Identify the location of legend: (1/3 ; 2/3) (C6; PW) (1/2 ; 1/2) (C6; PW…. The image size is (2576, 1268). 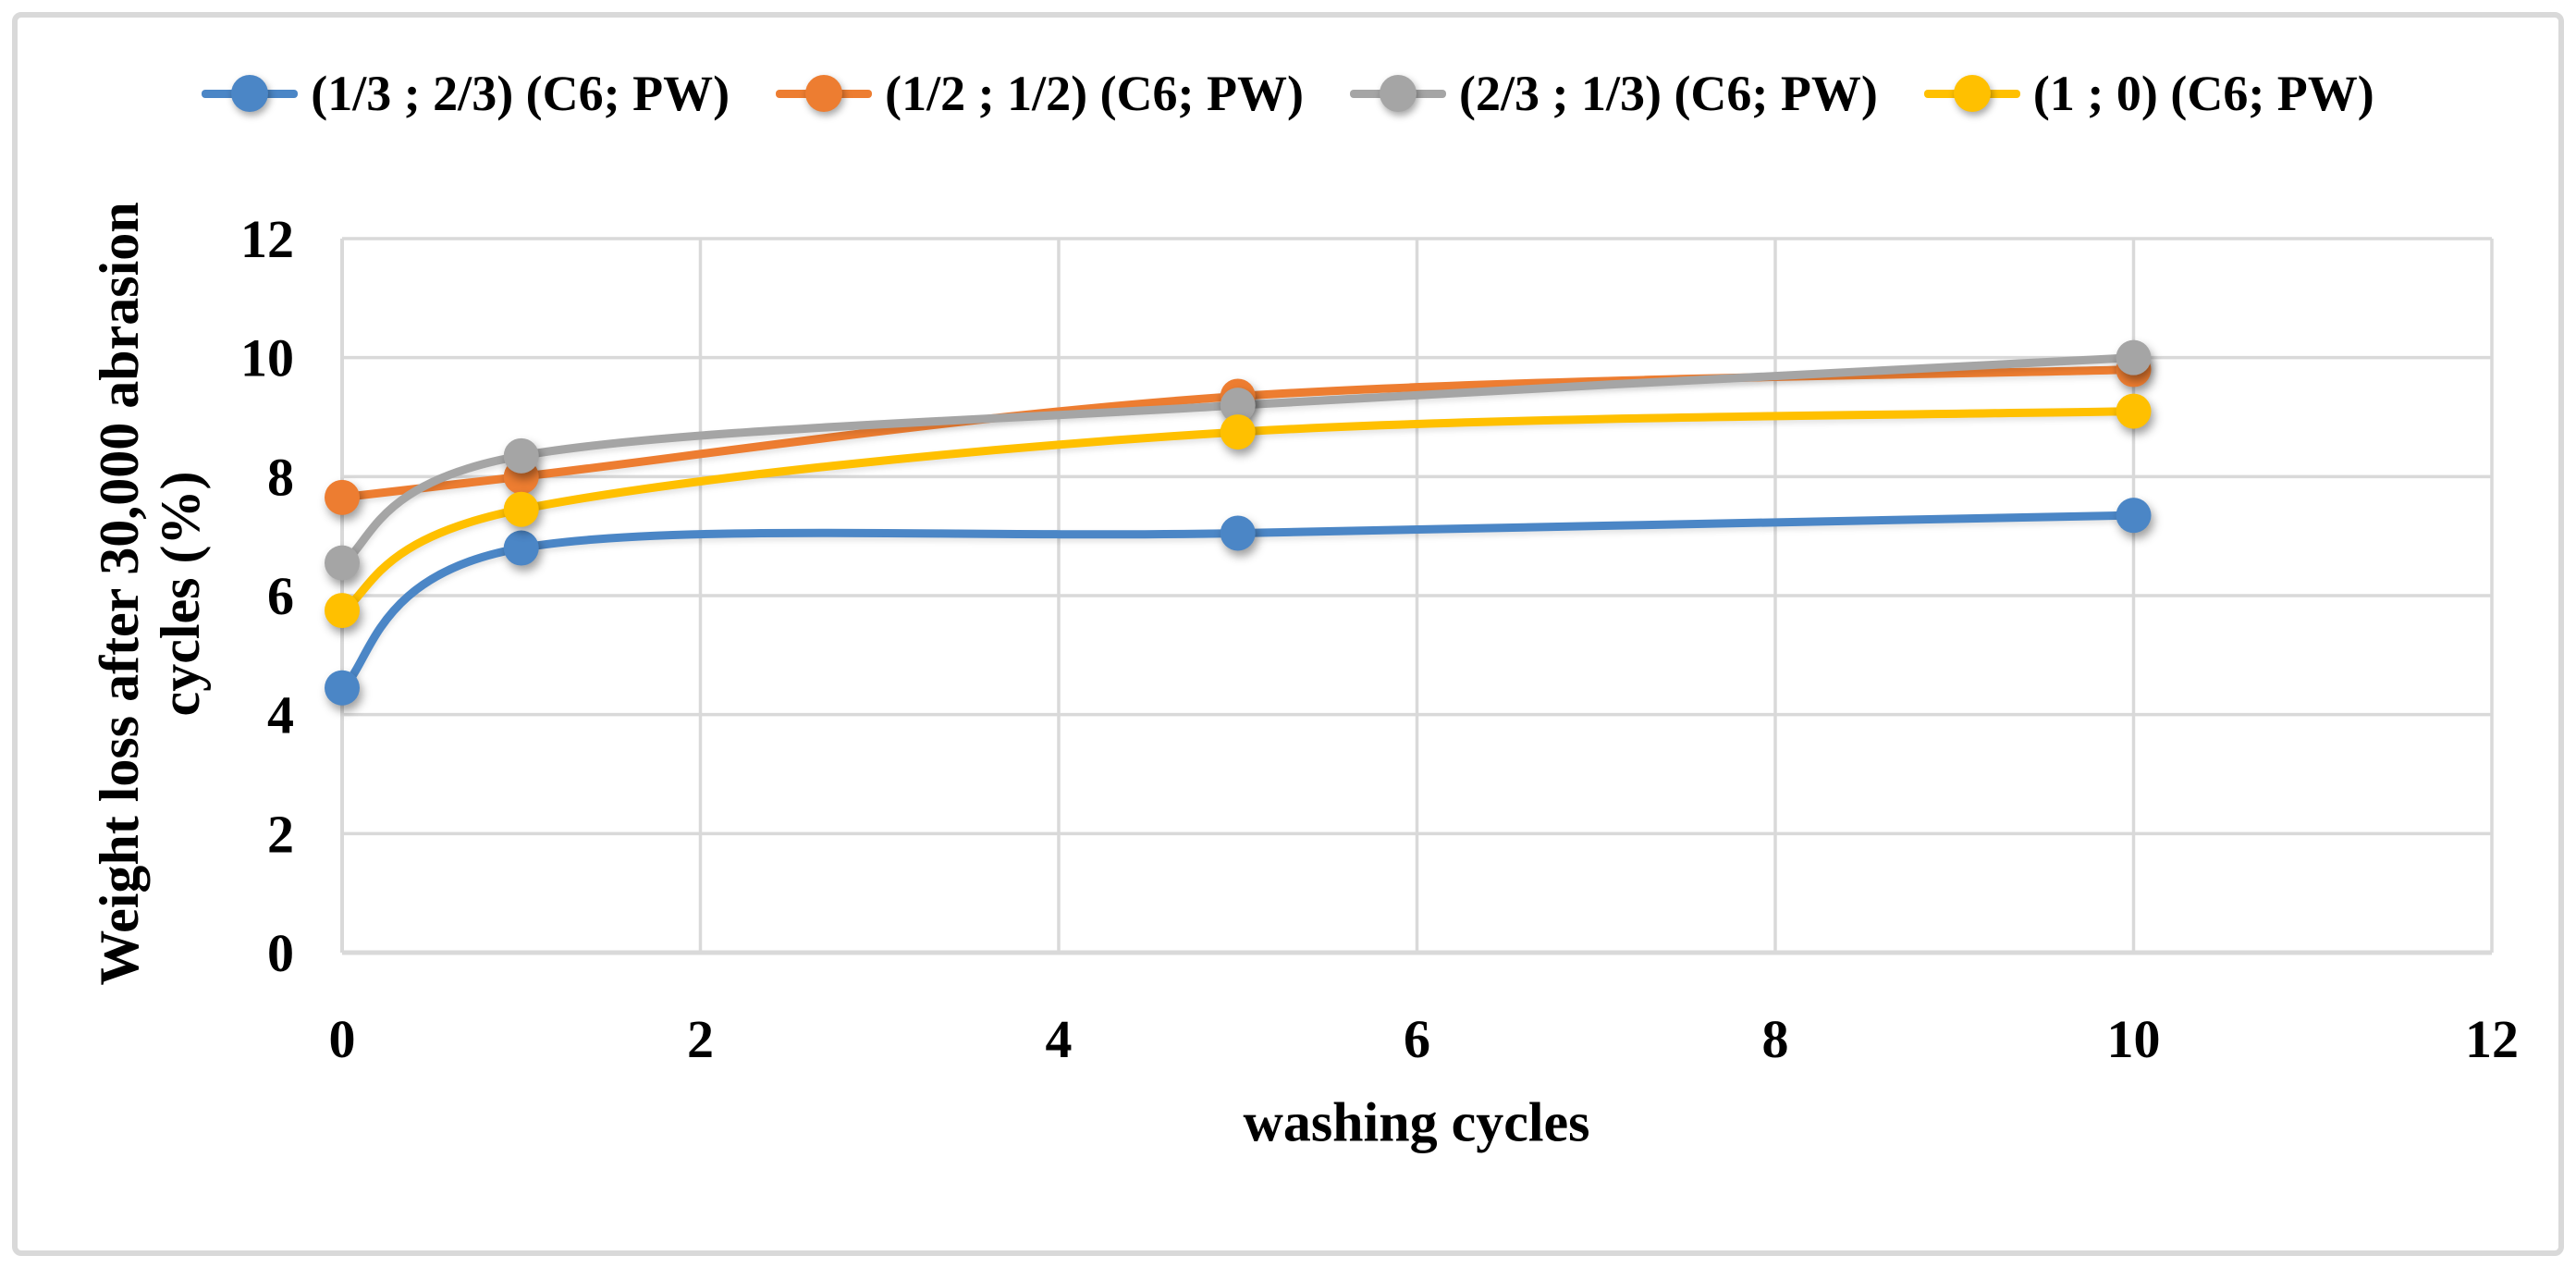
(1288, 93).